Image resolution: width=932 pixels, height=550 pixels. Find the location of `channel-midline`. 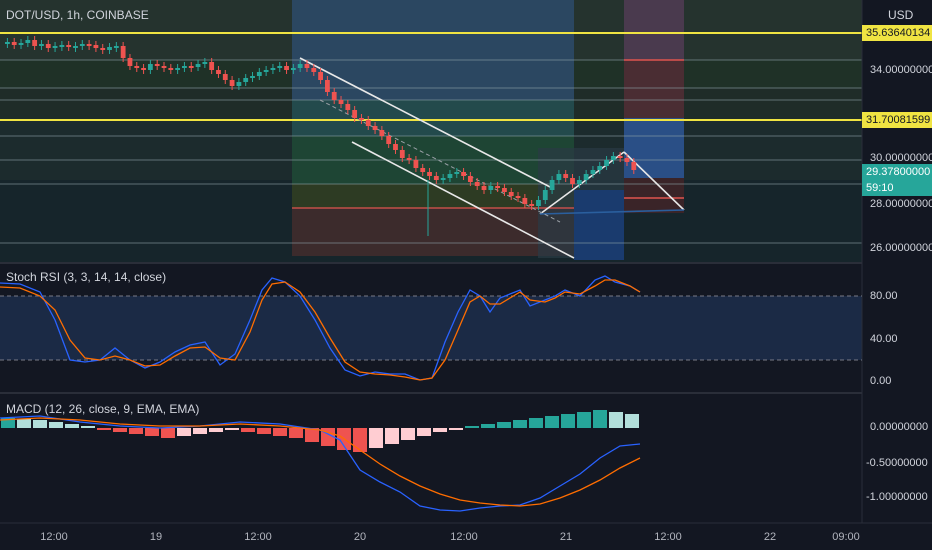

channel-midline is located at coordinates (440, 161).